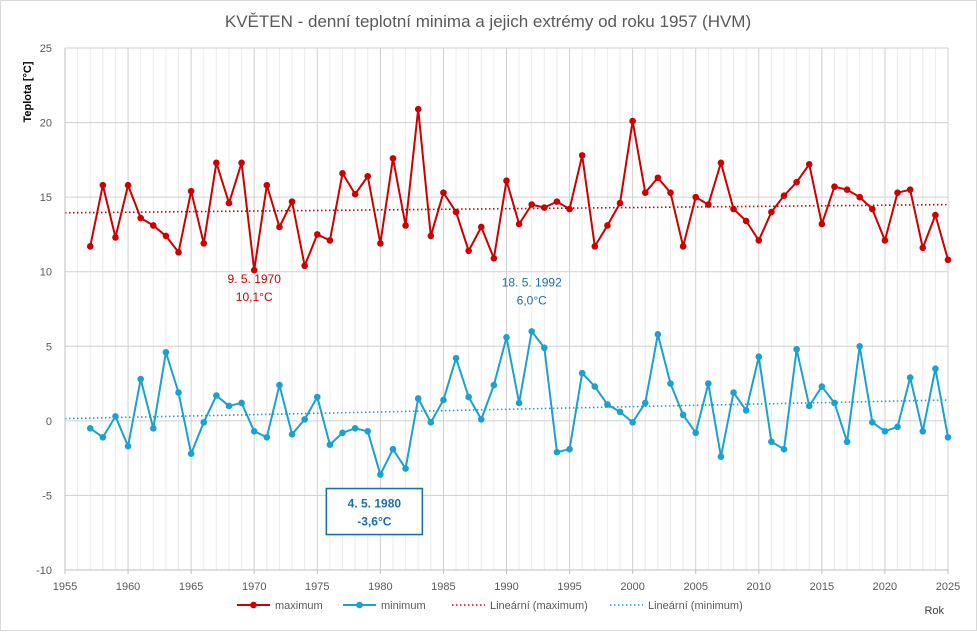 The width and height of the screenshot is (977, 636). I want to click on annotation-min-record: 4. 5. 1980-3,6°C, so click(374, 512).